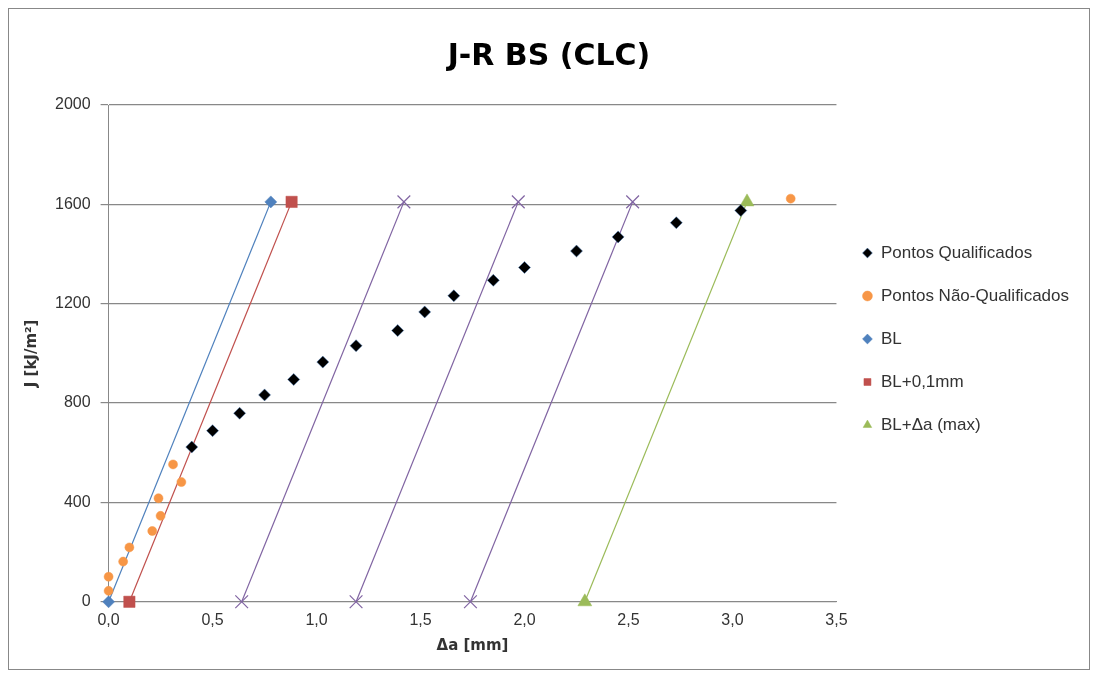  Describe the element at coordinates (891, 338) in the screenshot. I see `legend-label: BL` at that location.